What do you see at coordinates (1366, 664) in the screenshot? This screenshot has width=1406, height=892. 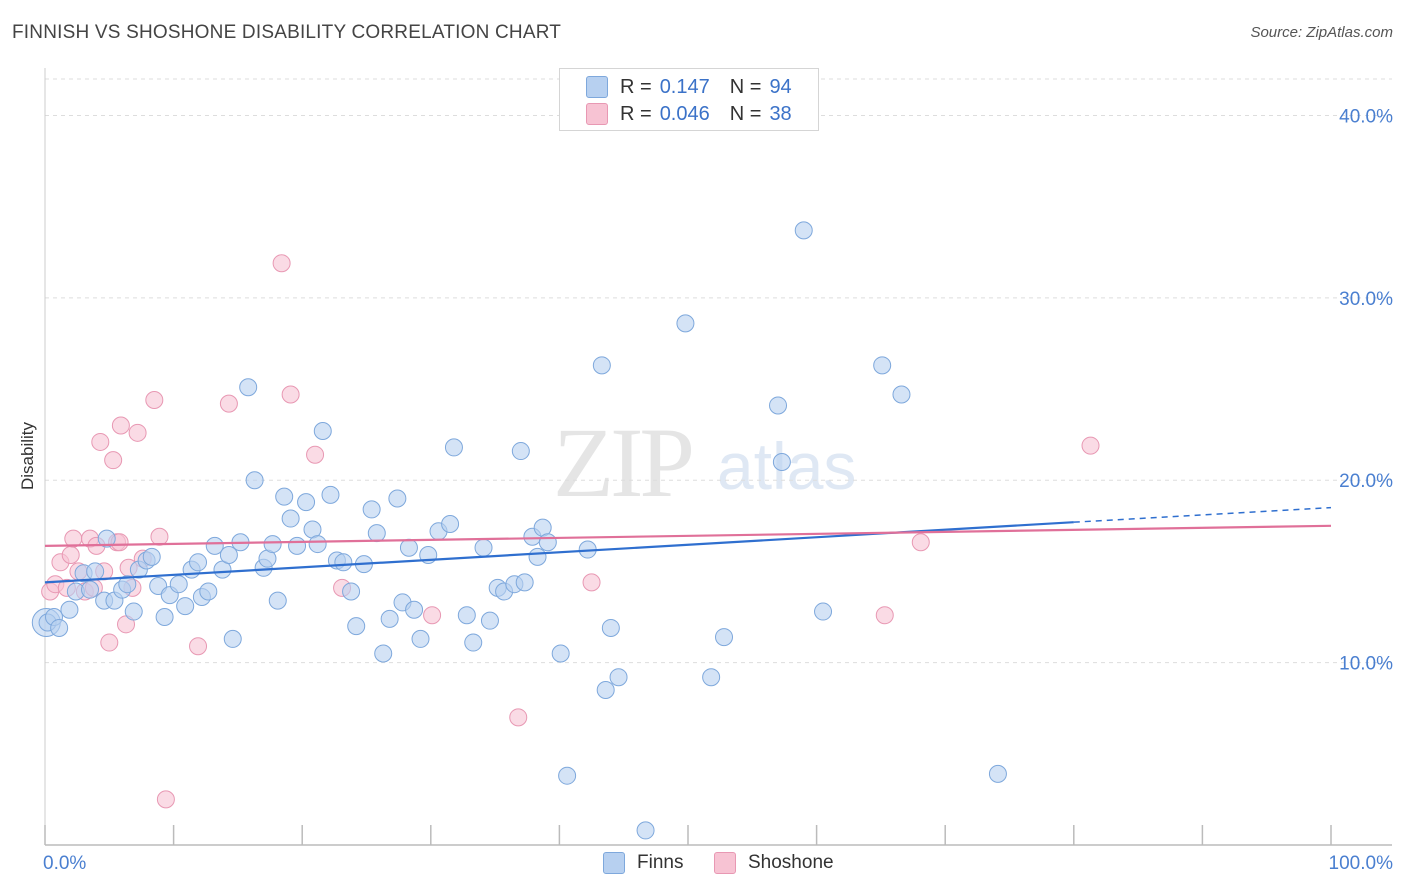 I see `y-tick-label: 10.0%` at bounding box center [1366, 664].